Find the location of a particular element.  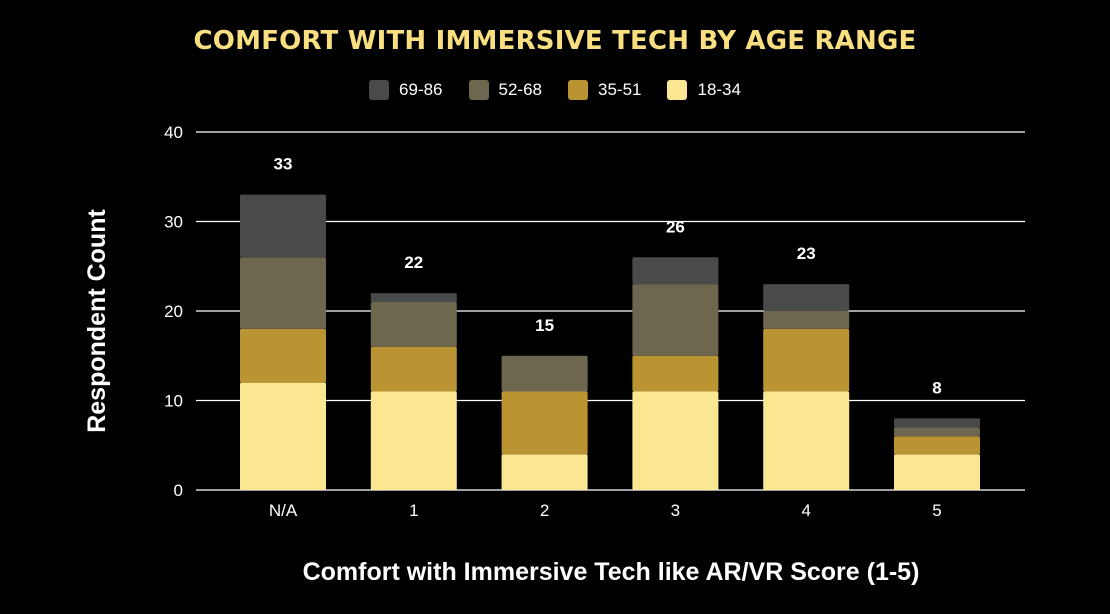

legend-item: 52-68 is located at coordinates (505, 90).